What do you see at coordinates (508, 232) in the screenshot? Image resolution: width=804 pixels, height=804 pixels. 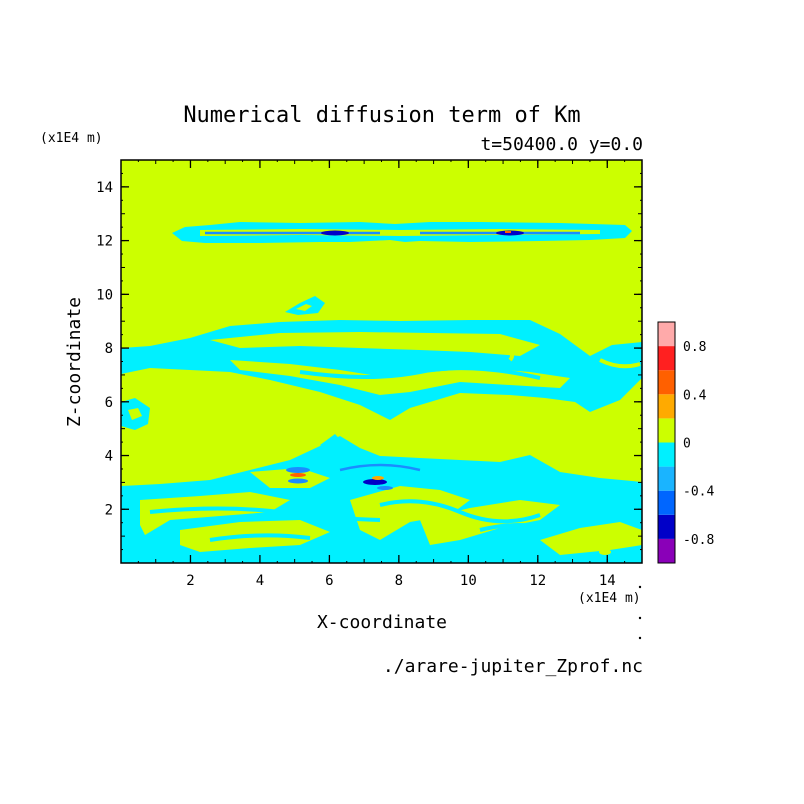 I see `contour-upper-max` at bounding box center [508, 232].